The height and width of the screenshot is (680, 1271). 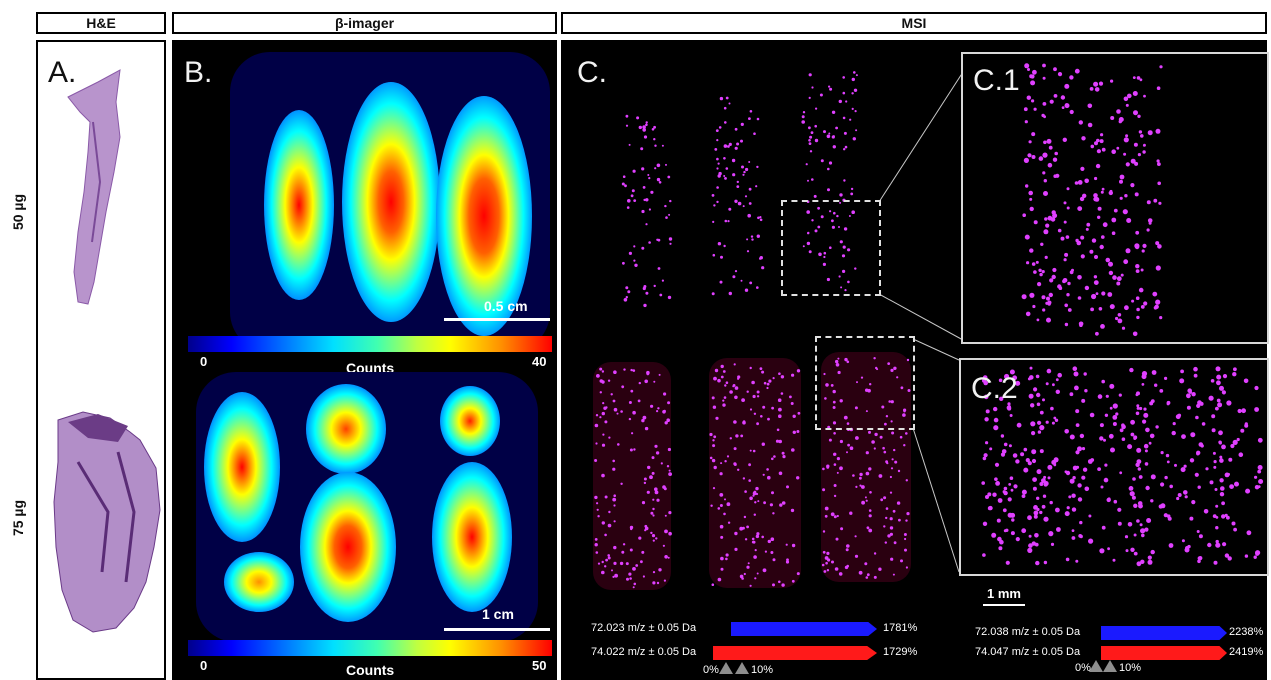 What do you see at coordinates (644, 628) in the screenshot?
I see `legend-left-mz-1: 72.023 m/z ± 0.05 Da` at bounding box center [644, 628].